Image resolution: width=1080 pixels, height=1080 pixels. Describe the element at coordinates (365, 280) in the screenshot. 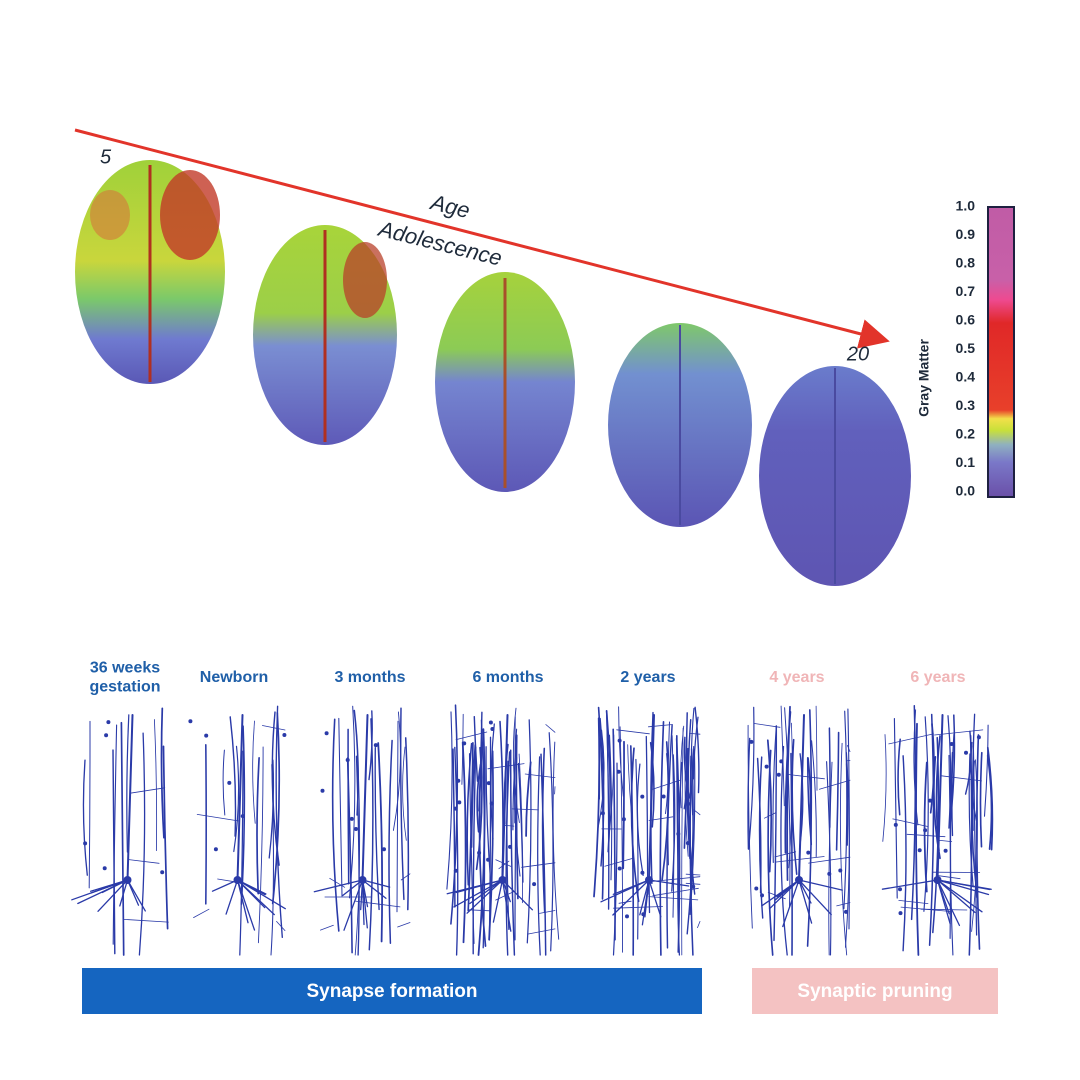

I see `brain-patch` at that location.